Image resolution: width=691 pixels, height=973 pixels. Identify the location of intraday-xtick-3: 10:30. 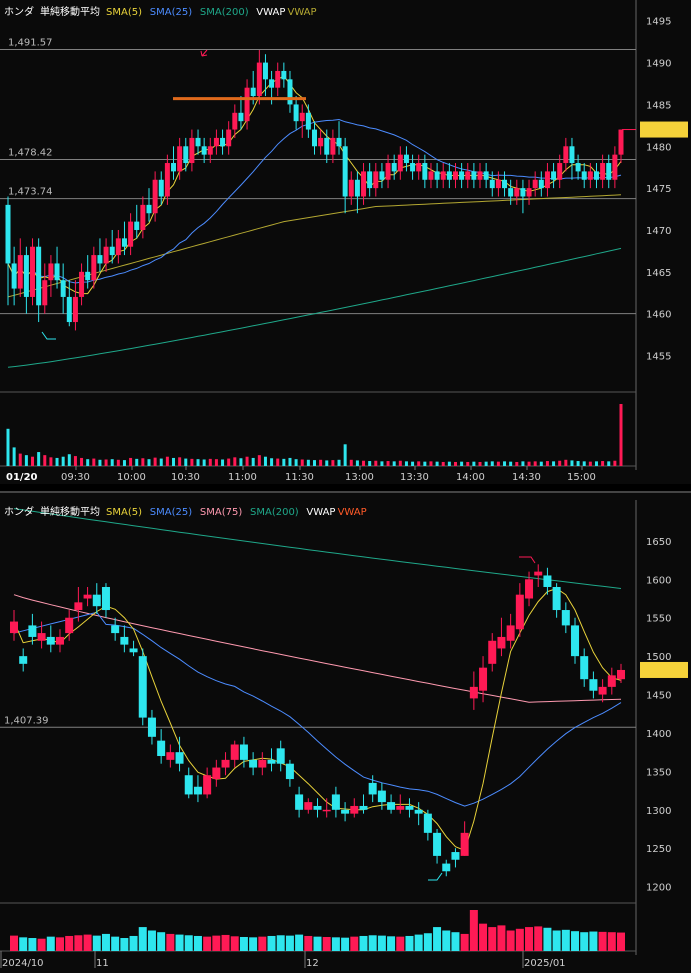
(185, 477).